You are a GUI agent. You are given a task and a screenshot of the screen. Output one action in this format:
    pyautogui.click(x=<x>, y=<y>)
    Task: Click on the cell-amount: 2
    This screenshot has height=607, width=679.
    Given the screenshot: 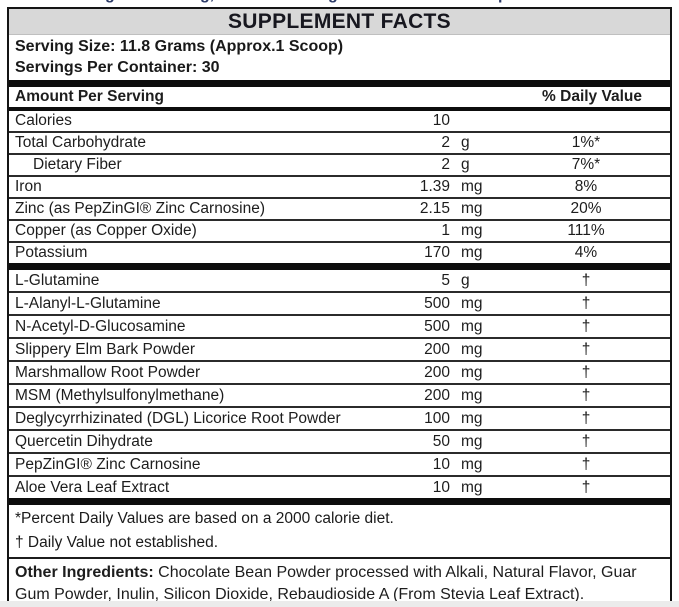 What is the action you would take?
    pyautogui.click(x=445, y=164)
    